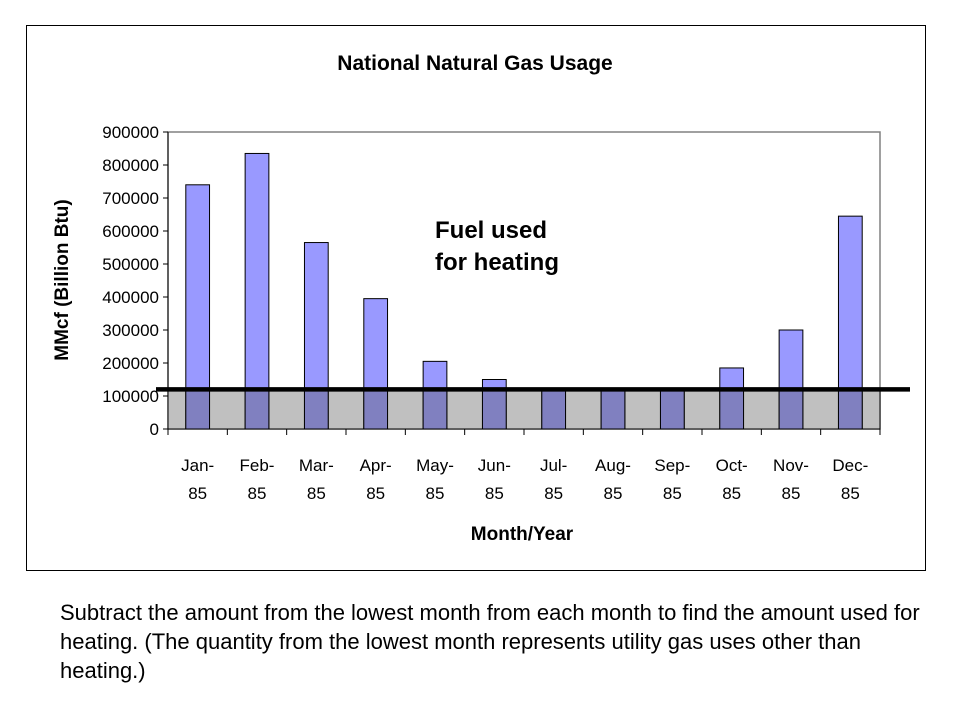  I want to click on x-tick-label: Feb-, so click(257, 465).